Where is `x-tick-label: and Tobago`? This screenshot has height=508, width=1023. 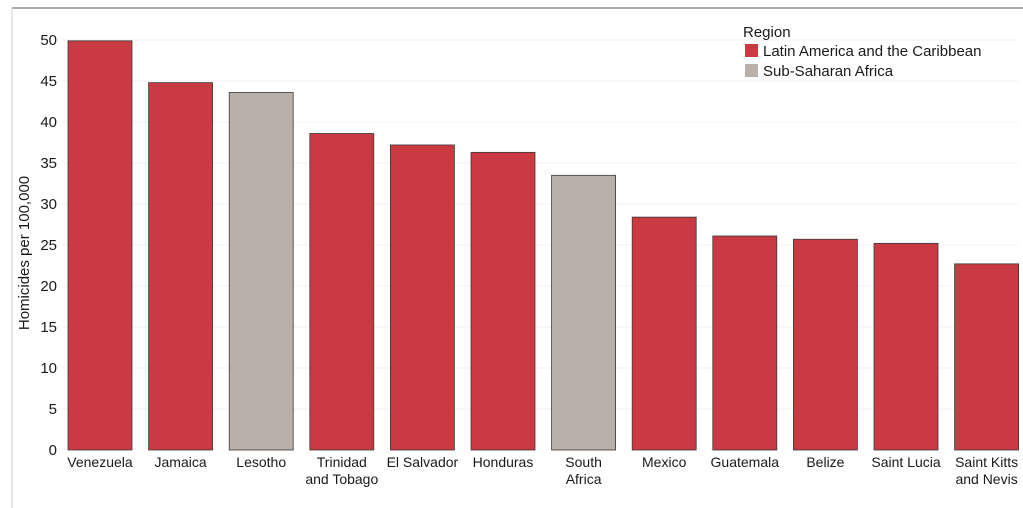 x-tick-label: and Tobago is located at coordinates (341, 479).